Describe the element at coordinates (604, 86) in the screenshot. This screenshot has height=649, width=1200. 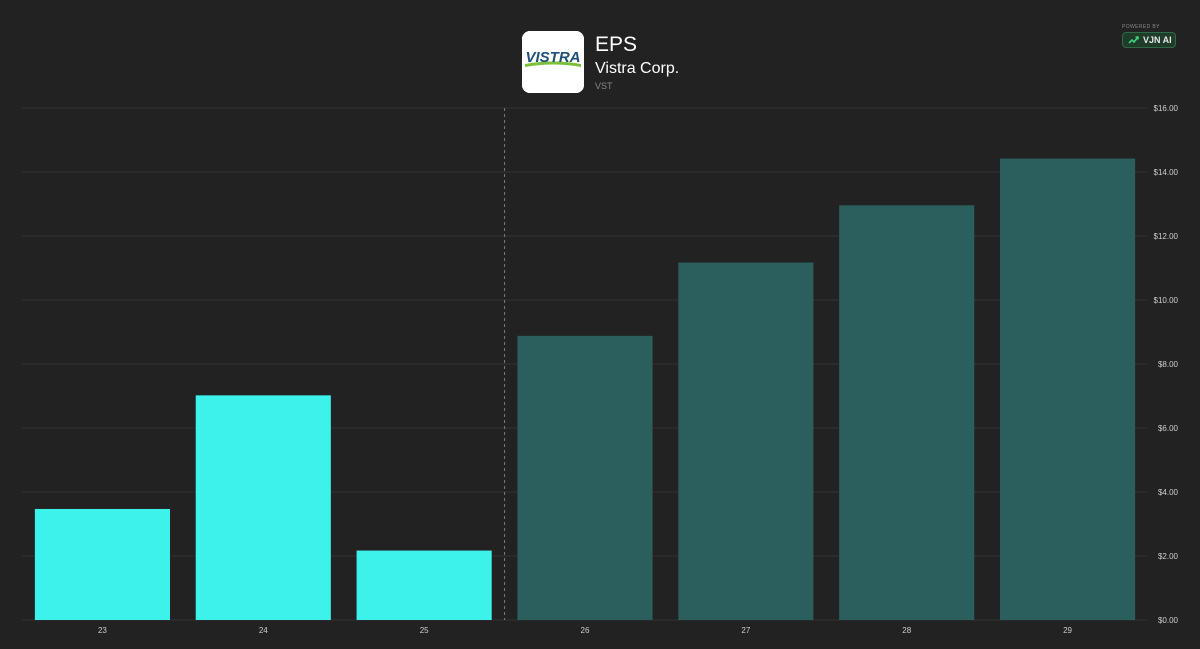
I see `ticker-symbol: VST` at that location.